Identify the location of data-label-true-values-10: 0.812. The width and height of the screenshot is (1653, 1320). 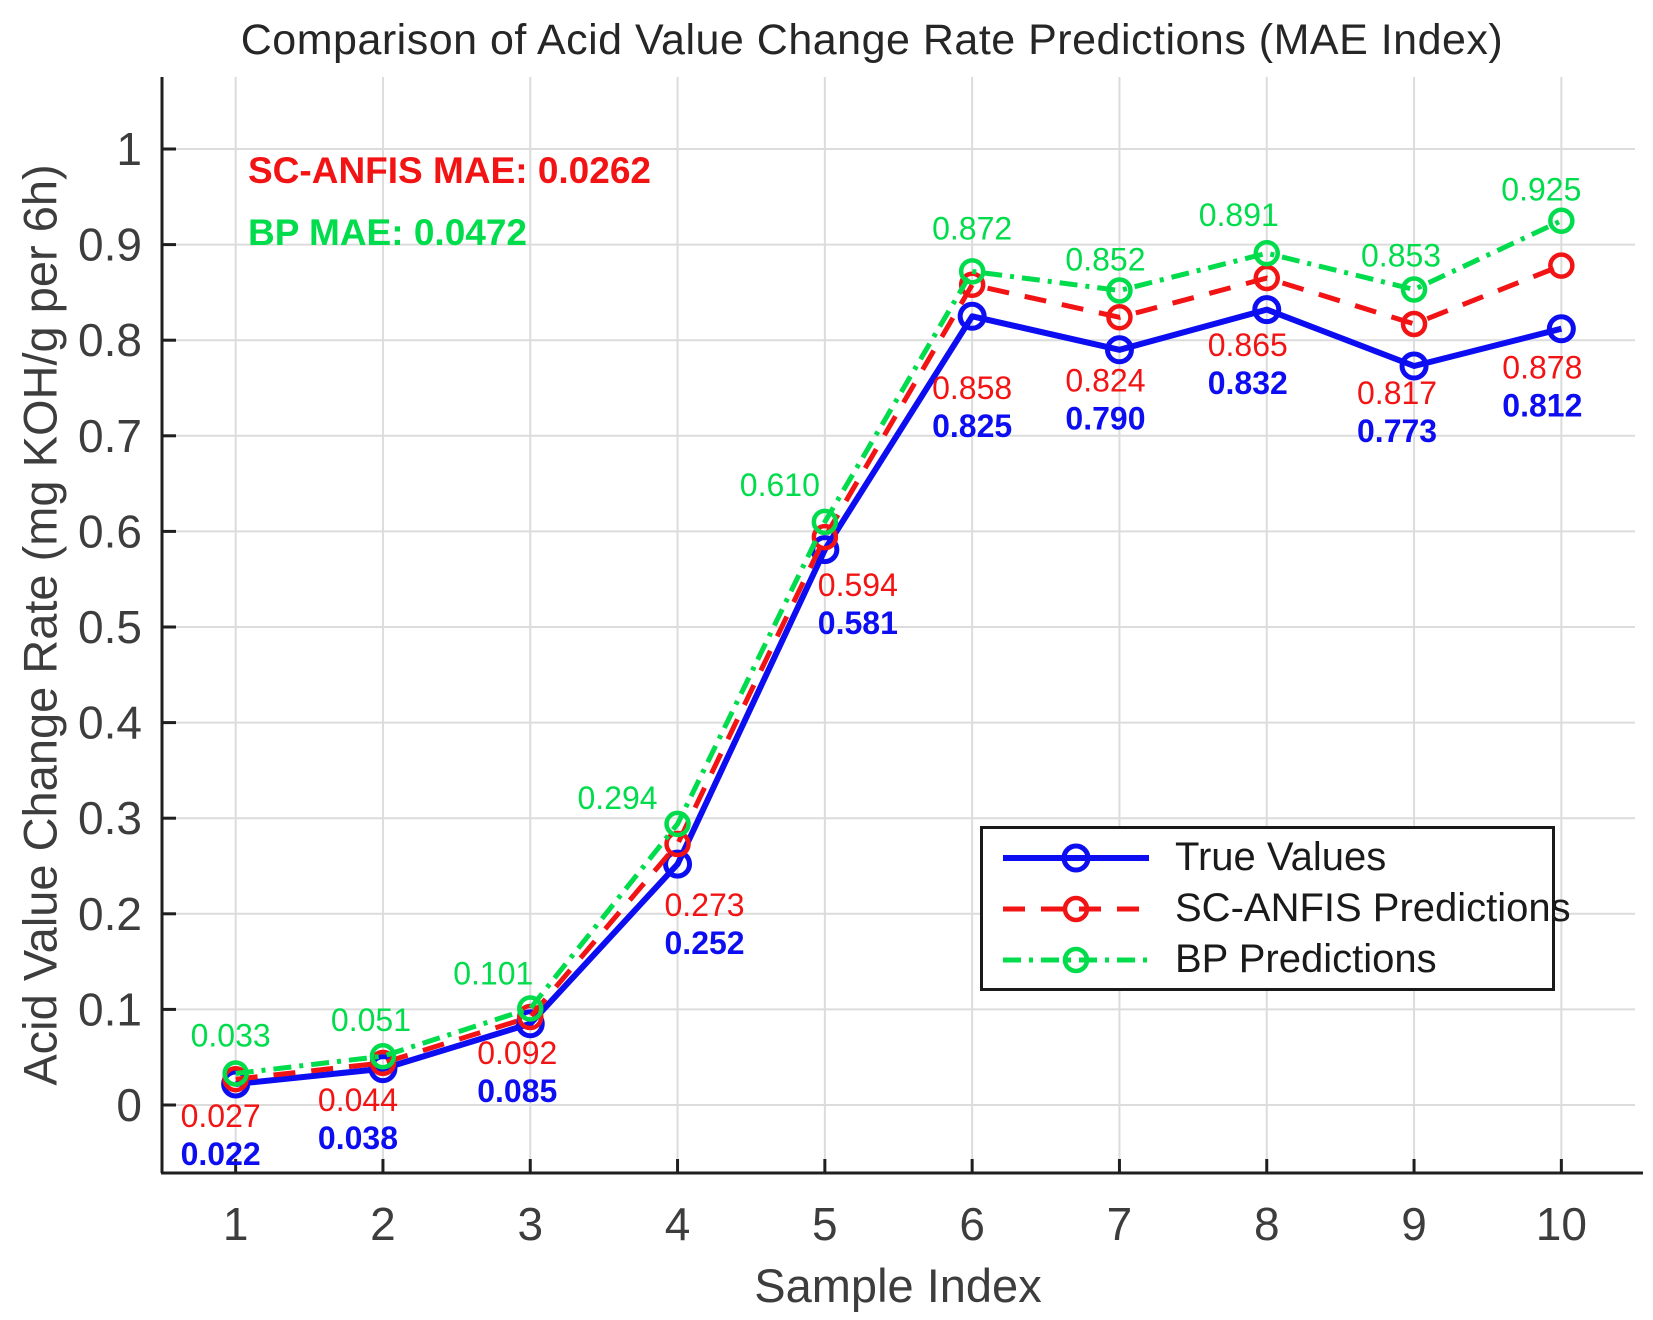
(1542, 406).